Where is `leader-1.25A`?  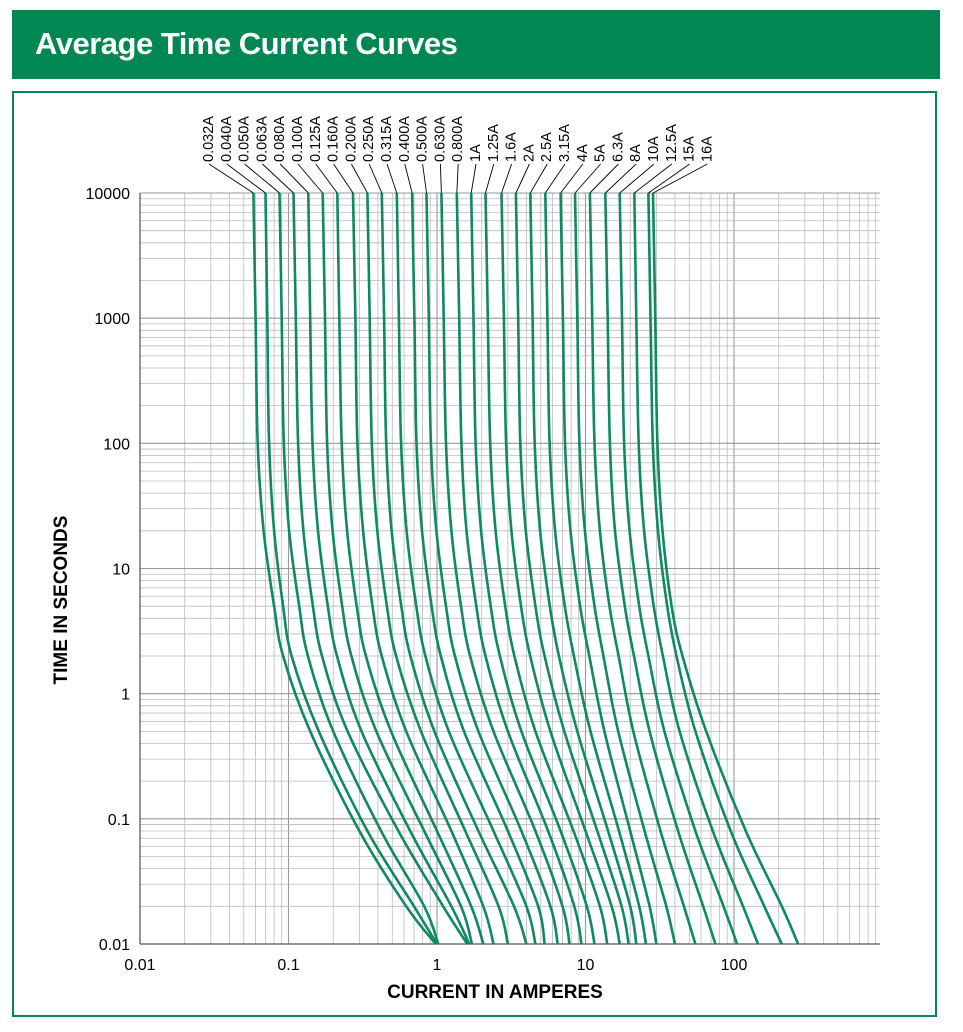 leader-1.25A is located at coordinates (490, 178).